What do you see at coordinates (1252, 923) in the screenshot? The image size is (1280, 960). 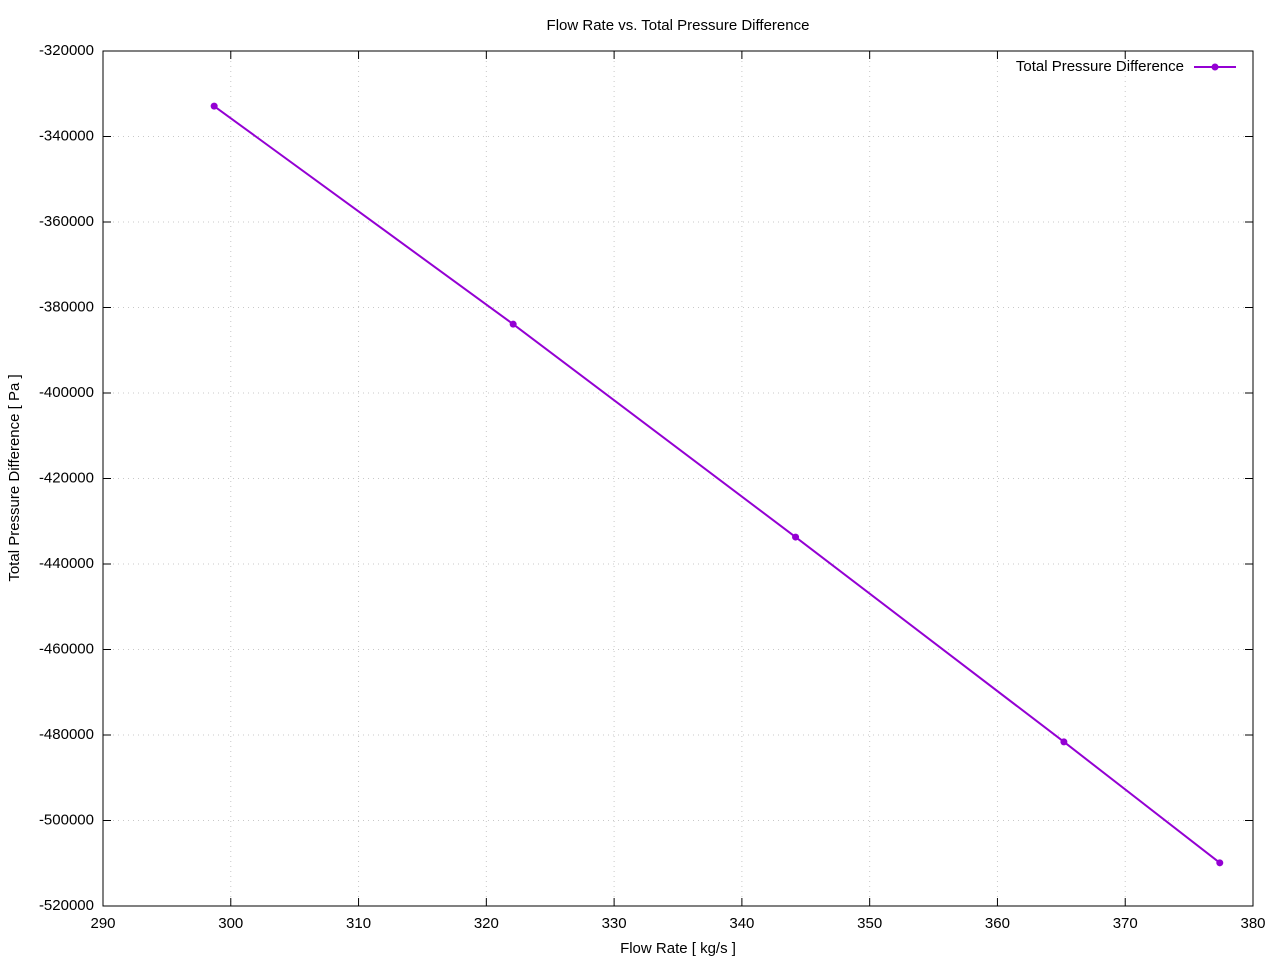 I see `x-tick-label: 380` at bounding box center [1252, 923].